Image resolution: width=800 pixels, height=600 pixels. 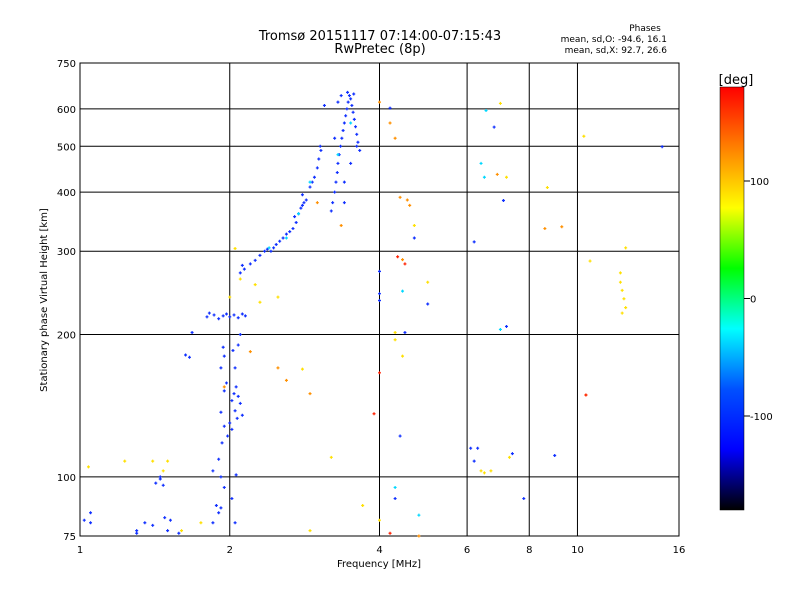 I want to click on stats-line-x: mean, sd,X: 92.7, 26.6, so click(x=616, y=51).